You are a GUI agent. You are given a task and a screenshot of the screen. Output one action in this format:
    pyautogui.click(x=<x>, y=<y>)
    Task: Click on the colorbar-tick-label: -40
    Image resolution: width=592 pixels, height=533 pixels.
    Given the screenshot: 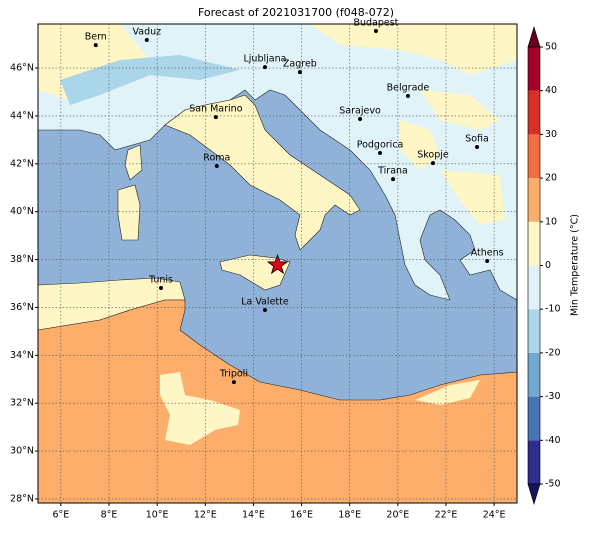 What is the action you would take?
    pyautogui.click(x=553, y=440)
    